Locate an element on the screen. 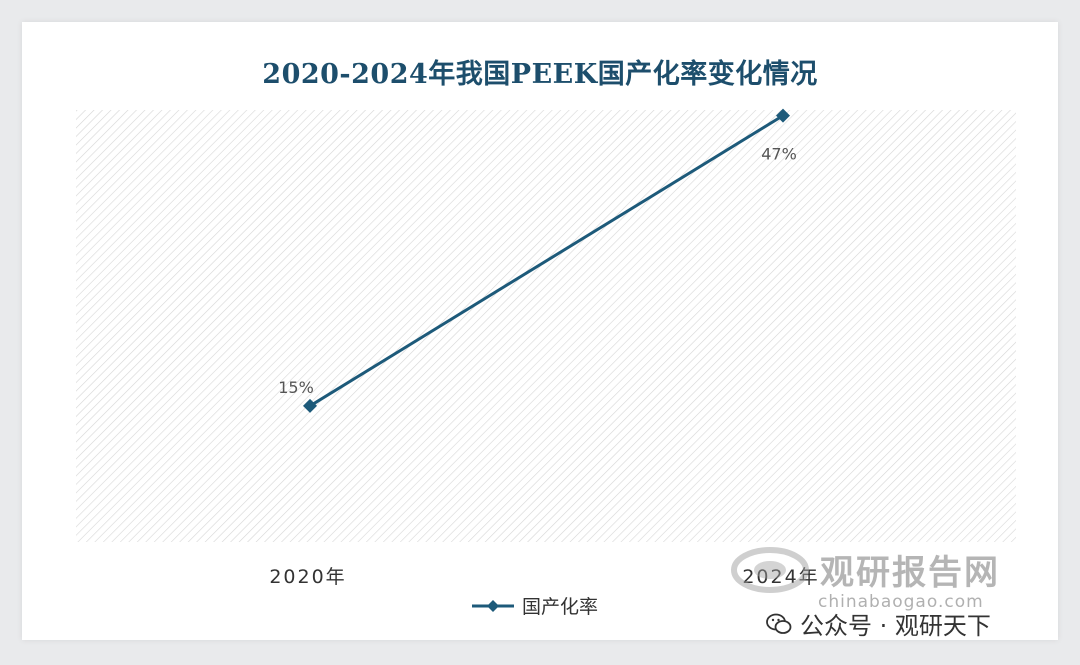 The width and height of the screenshot is (1080, 665). wechat-icon is located at coordinates (779, 624).